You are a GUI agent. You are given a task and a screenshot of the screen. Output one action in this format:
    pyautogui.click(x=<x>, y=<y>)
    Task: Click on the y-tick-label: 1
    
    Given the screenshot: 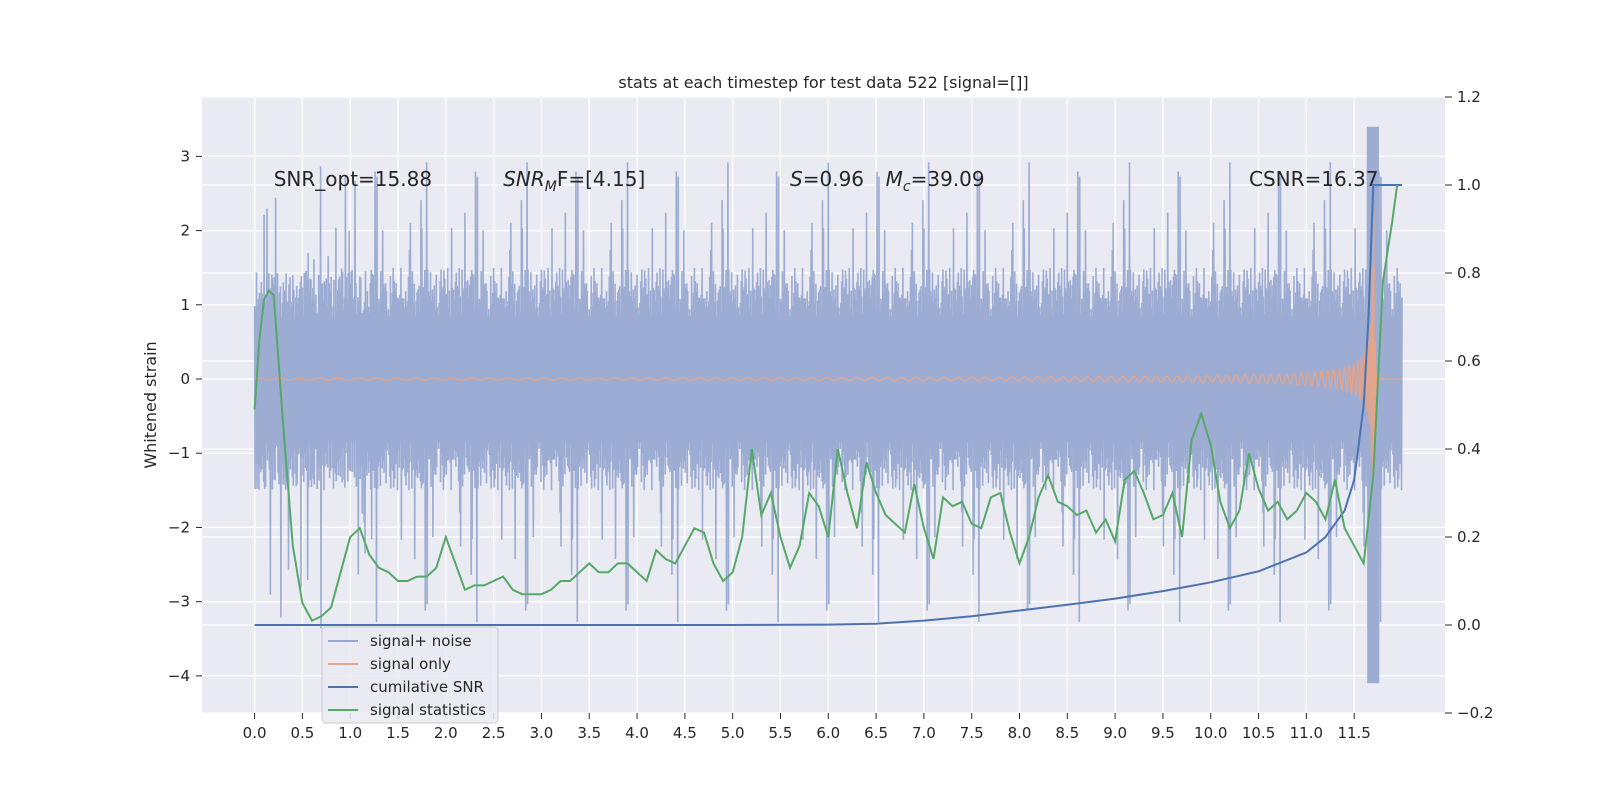 What is the action you would take?
    pyautogui.click(x=185, y=305)
    